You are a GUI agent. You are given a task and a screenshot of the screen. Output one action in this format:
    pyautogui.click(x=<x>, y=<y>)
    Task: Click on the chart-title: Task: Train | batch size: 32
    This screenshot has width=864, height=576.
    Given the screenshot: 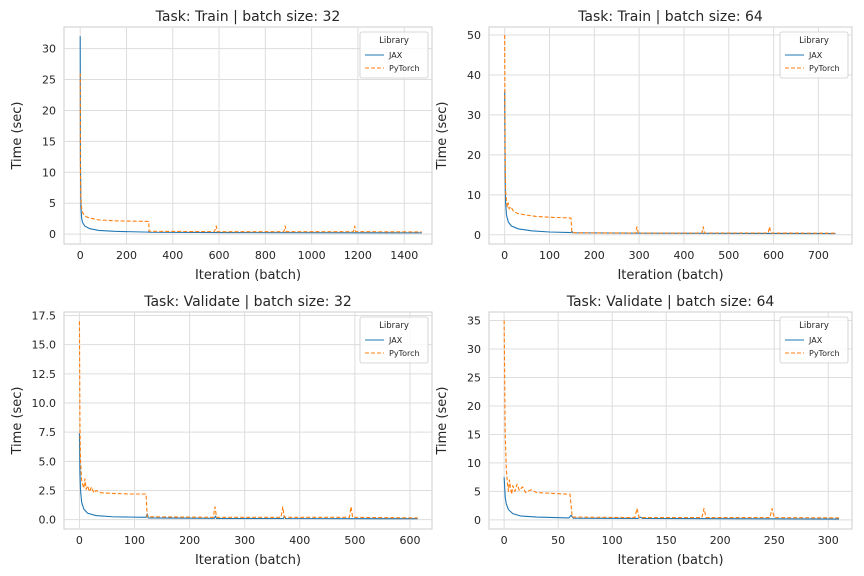 What is the action you would take?
    pyautogui.click(x=248, y=17)
    